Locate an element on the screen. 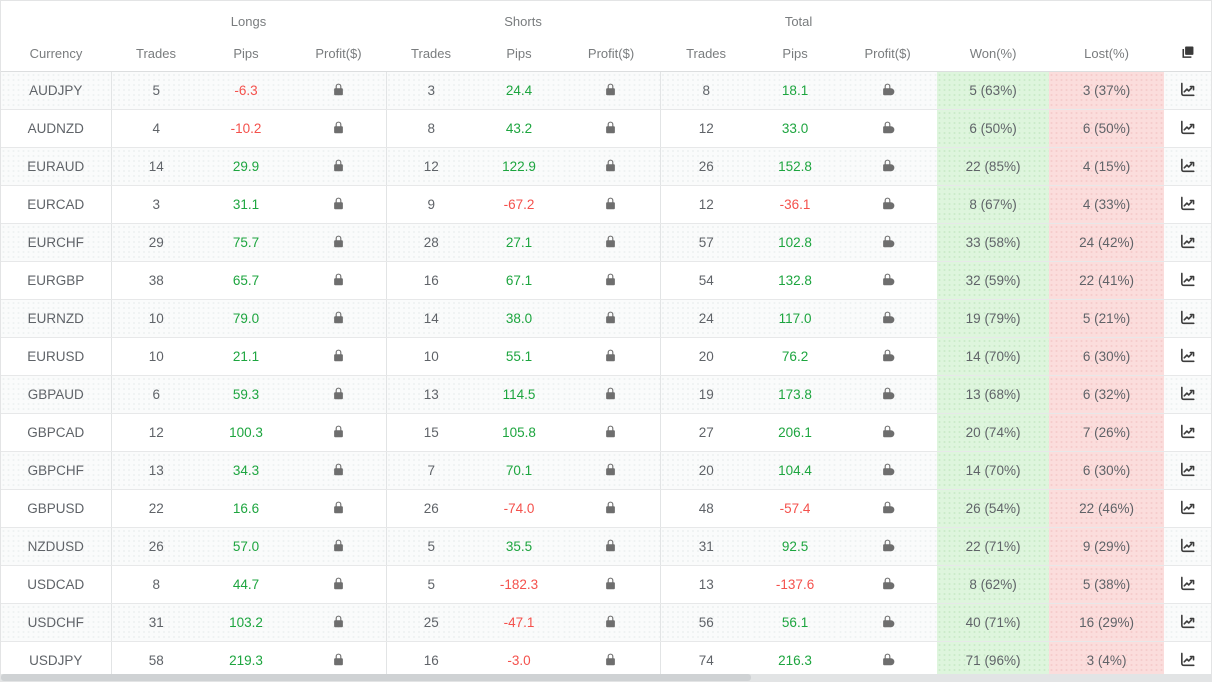  column-header-actions is located at coordinates (1188, 54).